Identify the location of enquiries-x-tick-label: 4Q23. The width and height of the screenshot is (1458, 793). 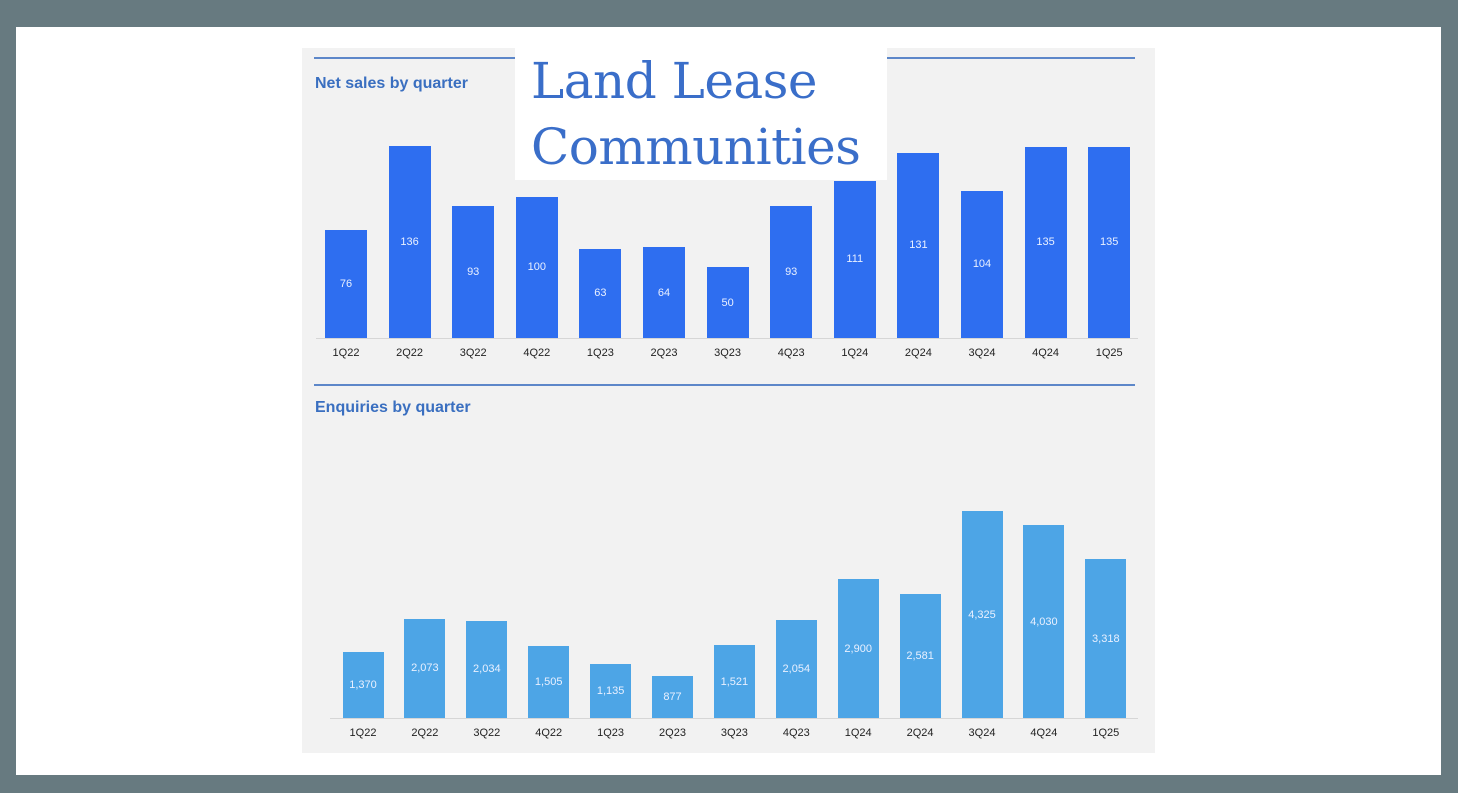
(796, 733).